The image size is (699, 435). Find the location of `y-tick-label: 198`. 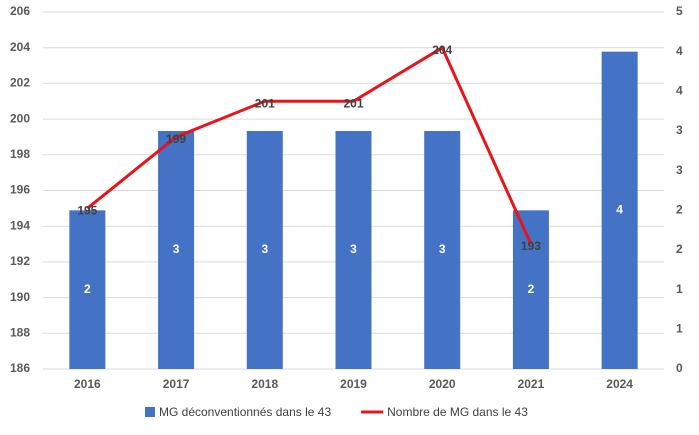

y-tick-label: 198 is located at coordinates (20, 154).